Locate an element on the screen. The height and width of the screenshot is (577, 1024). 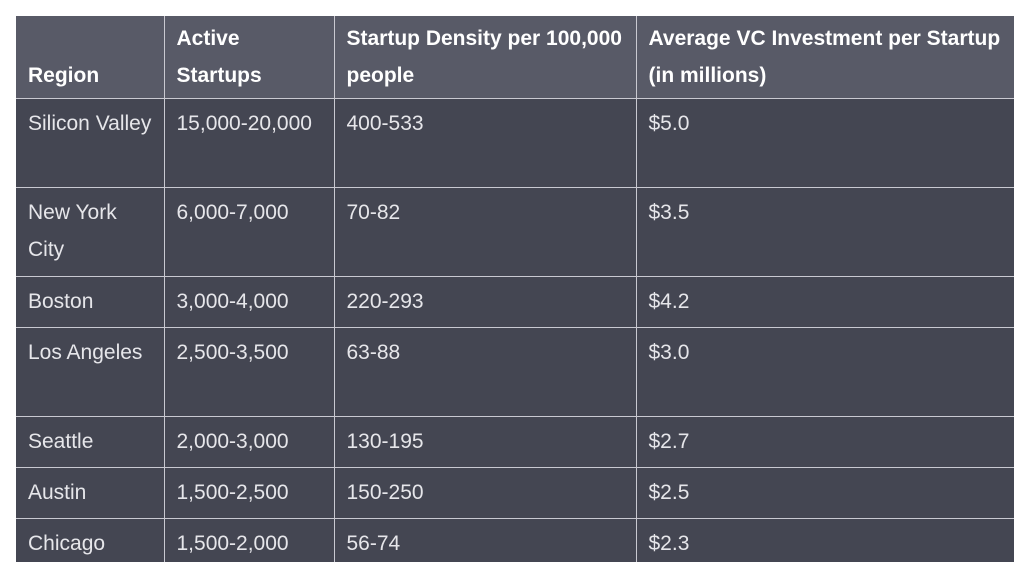
cell-region: Los Angeles is located at coordinates (90, 372).